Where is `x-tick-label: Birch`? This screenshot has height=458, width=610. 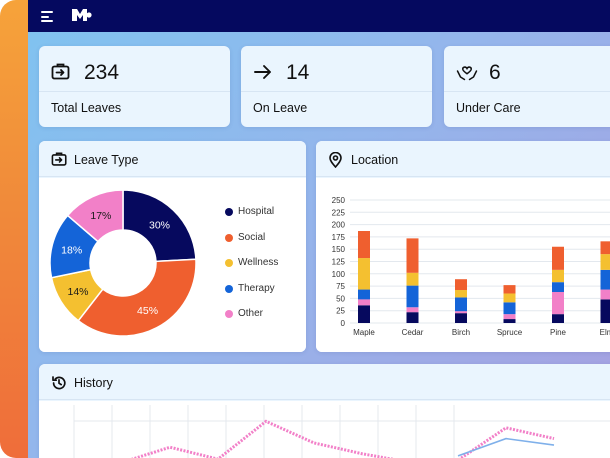 x-tick-label: Birch is located at coordinates (461, 332).